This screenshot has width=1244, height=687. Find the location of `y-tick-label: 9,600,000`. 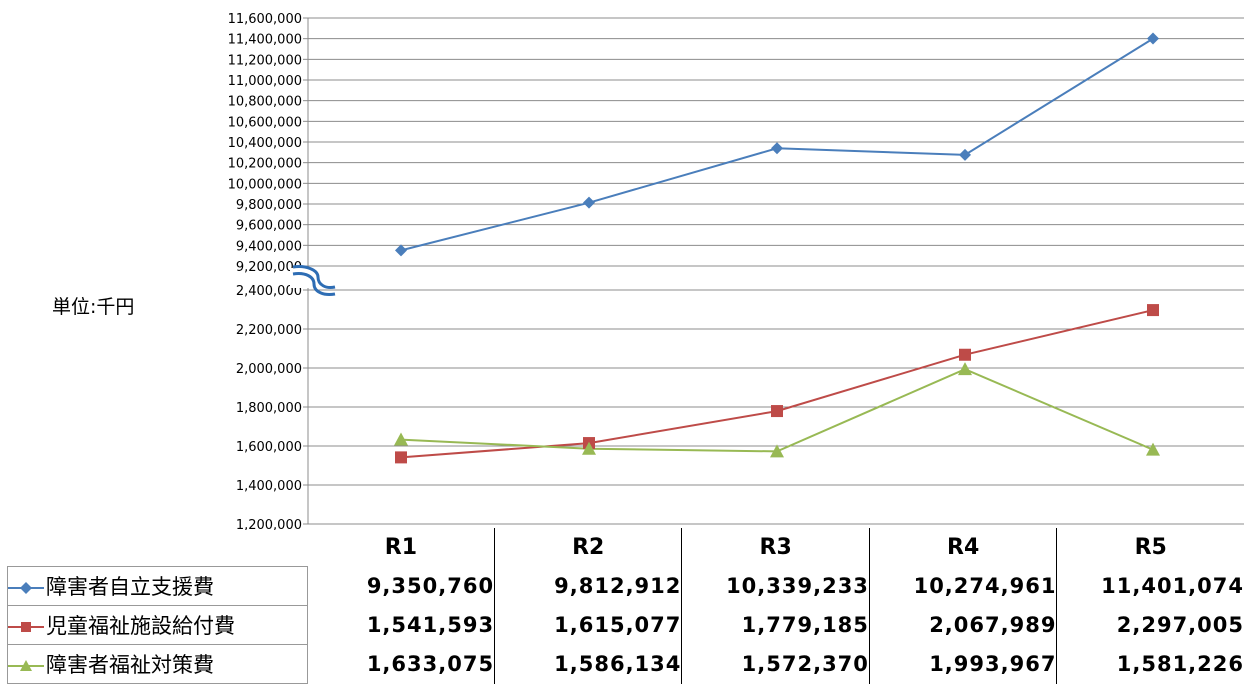

y-tick-label: 9,600,000 is located at coordinates (269, 226).